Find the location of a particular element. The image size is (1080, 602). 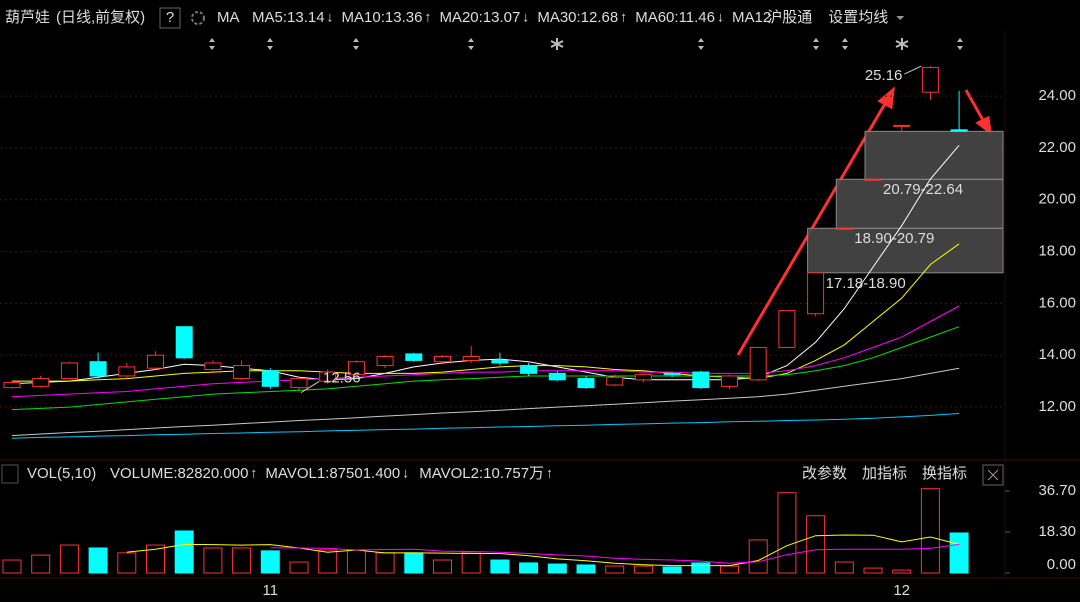

ma-legend: MA20:13.07 is located at coordinates (479, 17).